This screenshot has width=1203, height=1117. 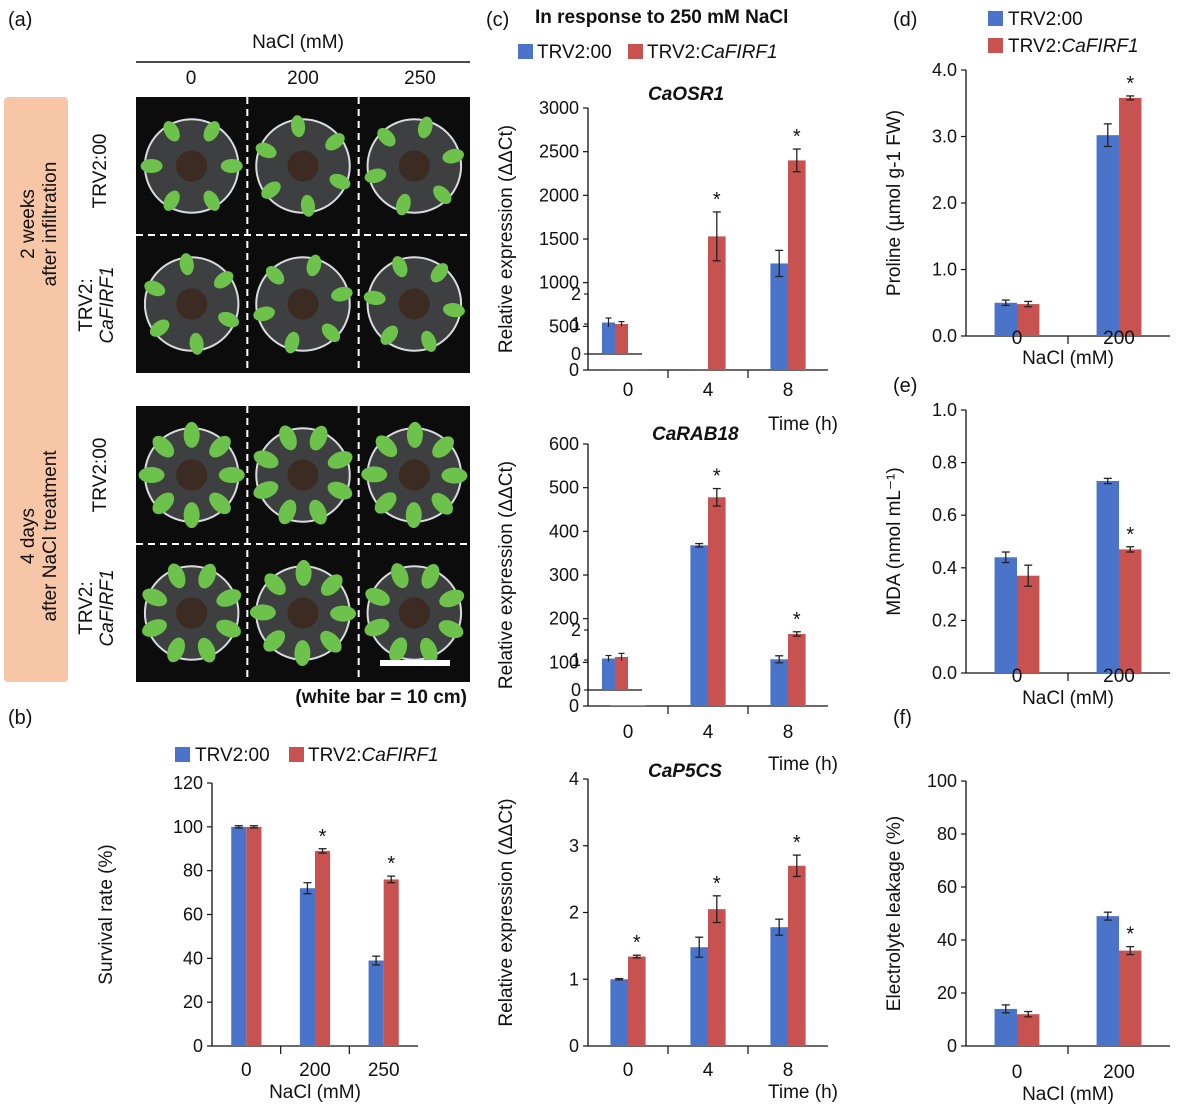 What do you see at coordinates (506, 912) in the screenshot?
I see `y-axis-label-c3: Relative expression (ΔΔCt)` at bounding box center [506, 912].